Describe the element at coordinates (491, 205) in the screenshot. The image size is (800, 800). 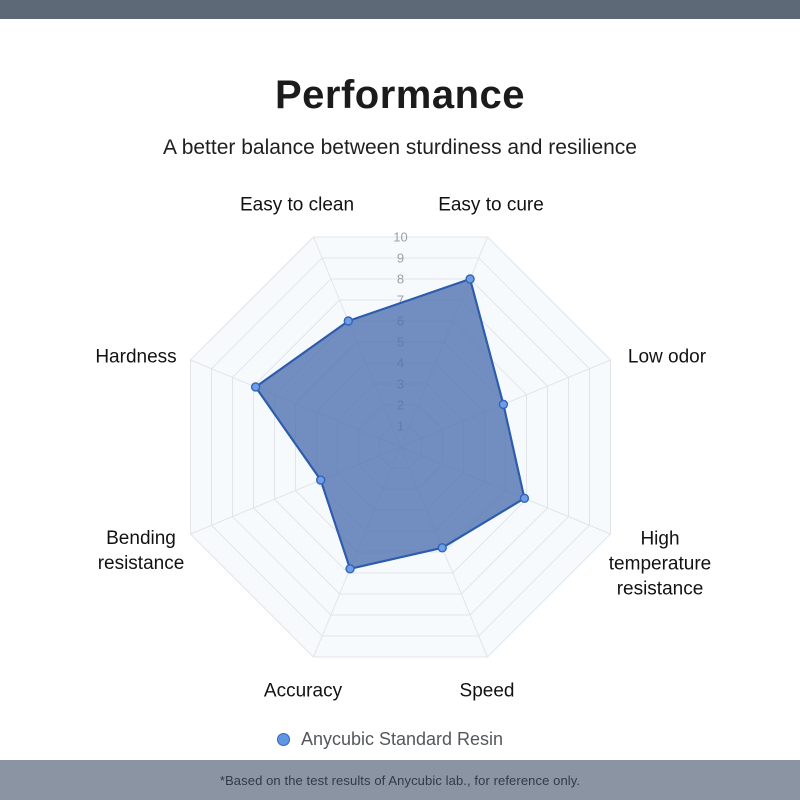
I see `radar-axis-label: Easy to cure` at that location.